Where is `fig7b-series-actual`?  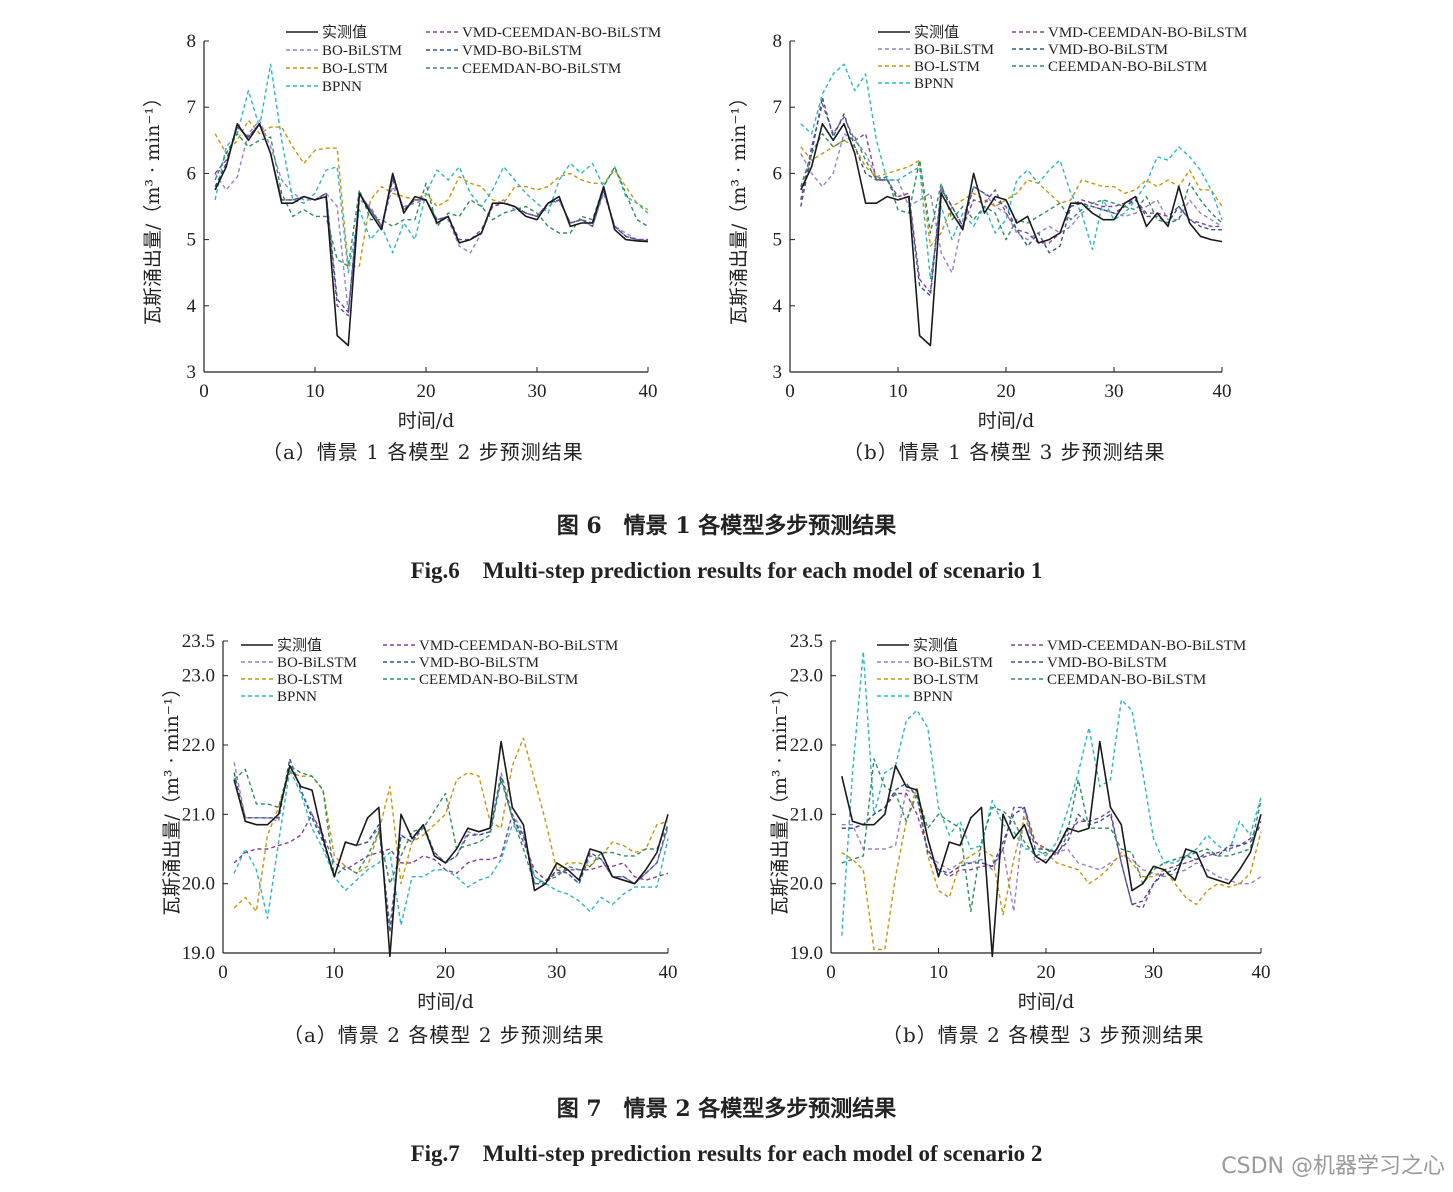
fig7b-series-actual is located at coordinates (1051, 849).